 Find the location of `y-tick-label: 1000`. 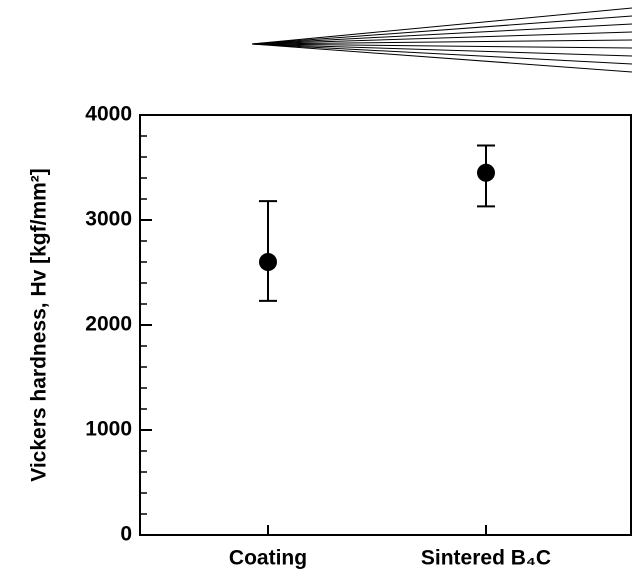

y-tick-label: 1000 is located at coordinates (108, 429).